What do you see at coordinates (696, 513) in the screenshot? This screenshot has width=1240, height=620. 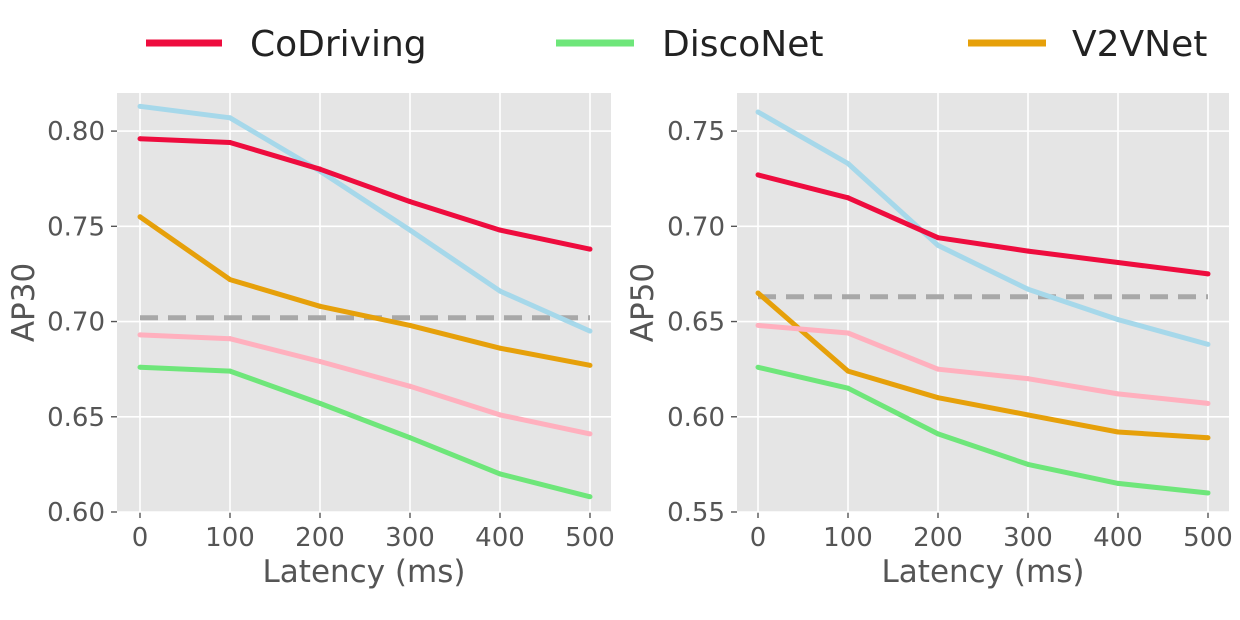 I see `y-tick-label: 0.55` at bounding box center [696, 513].